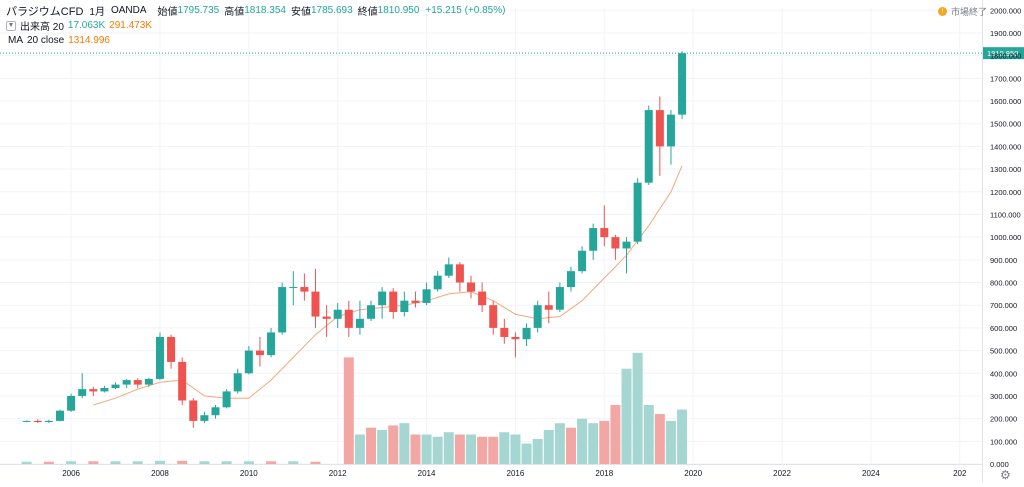 This screenshot has width=1024, height=487. Describe the element at coordinates (42, 27) in the screenshot. I see `volume-indicator-name: 出来高 20` at that location.